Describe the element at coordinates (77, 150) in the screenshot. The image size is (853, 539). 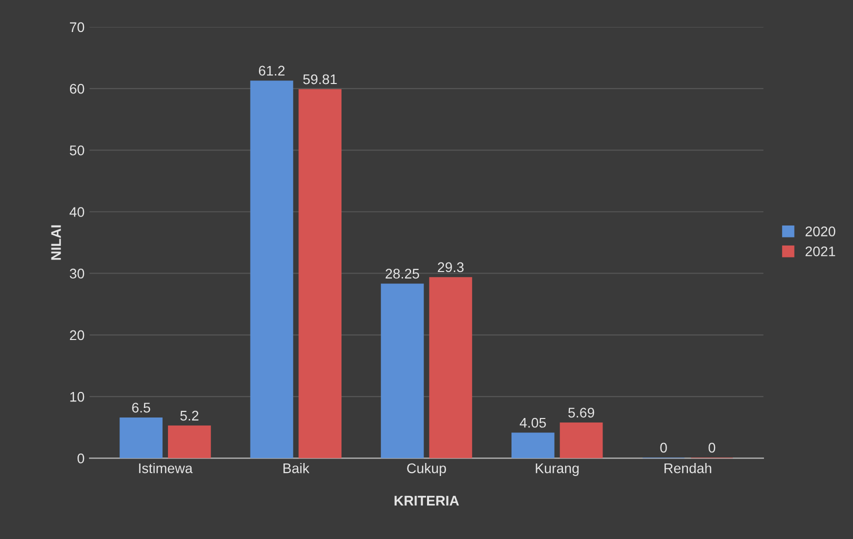
I see `y-tick-label: 50` at that location.